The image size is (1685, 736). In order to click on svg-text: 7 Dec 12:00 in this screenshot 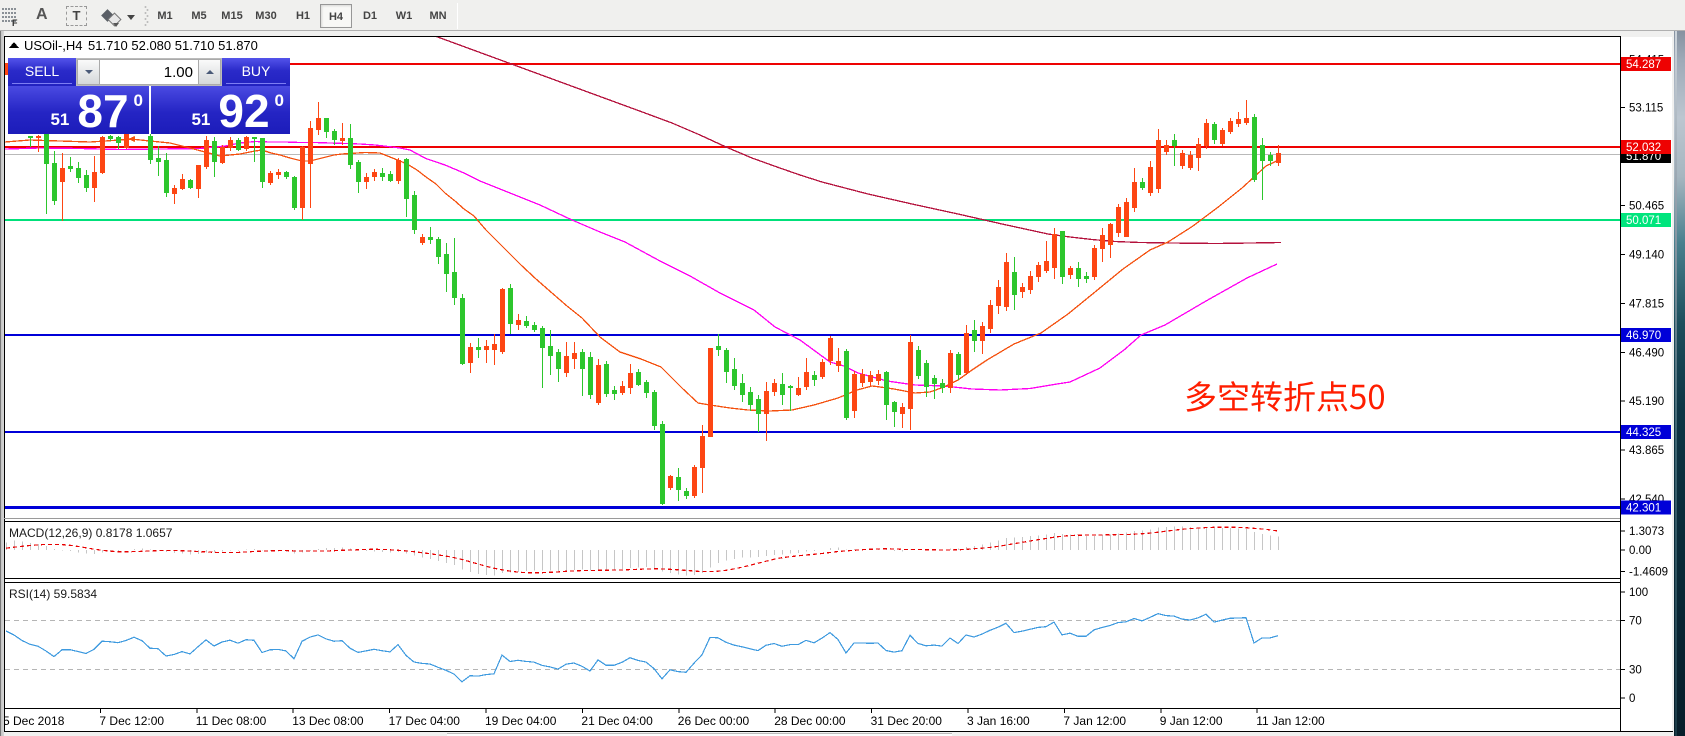, I will do `click(131, 721)`.